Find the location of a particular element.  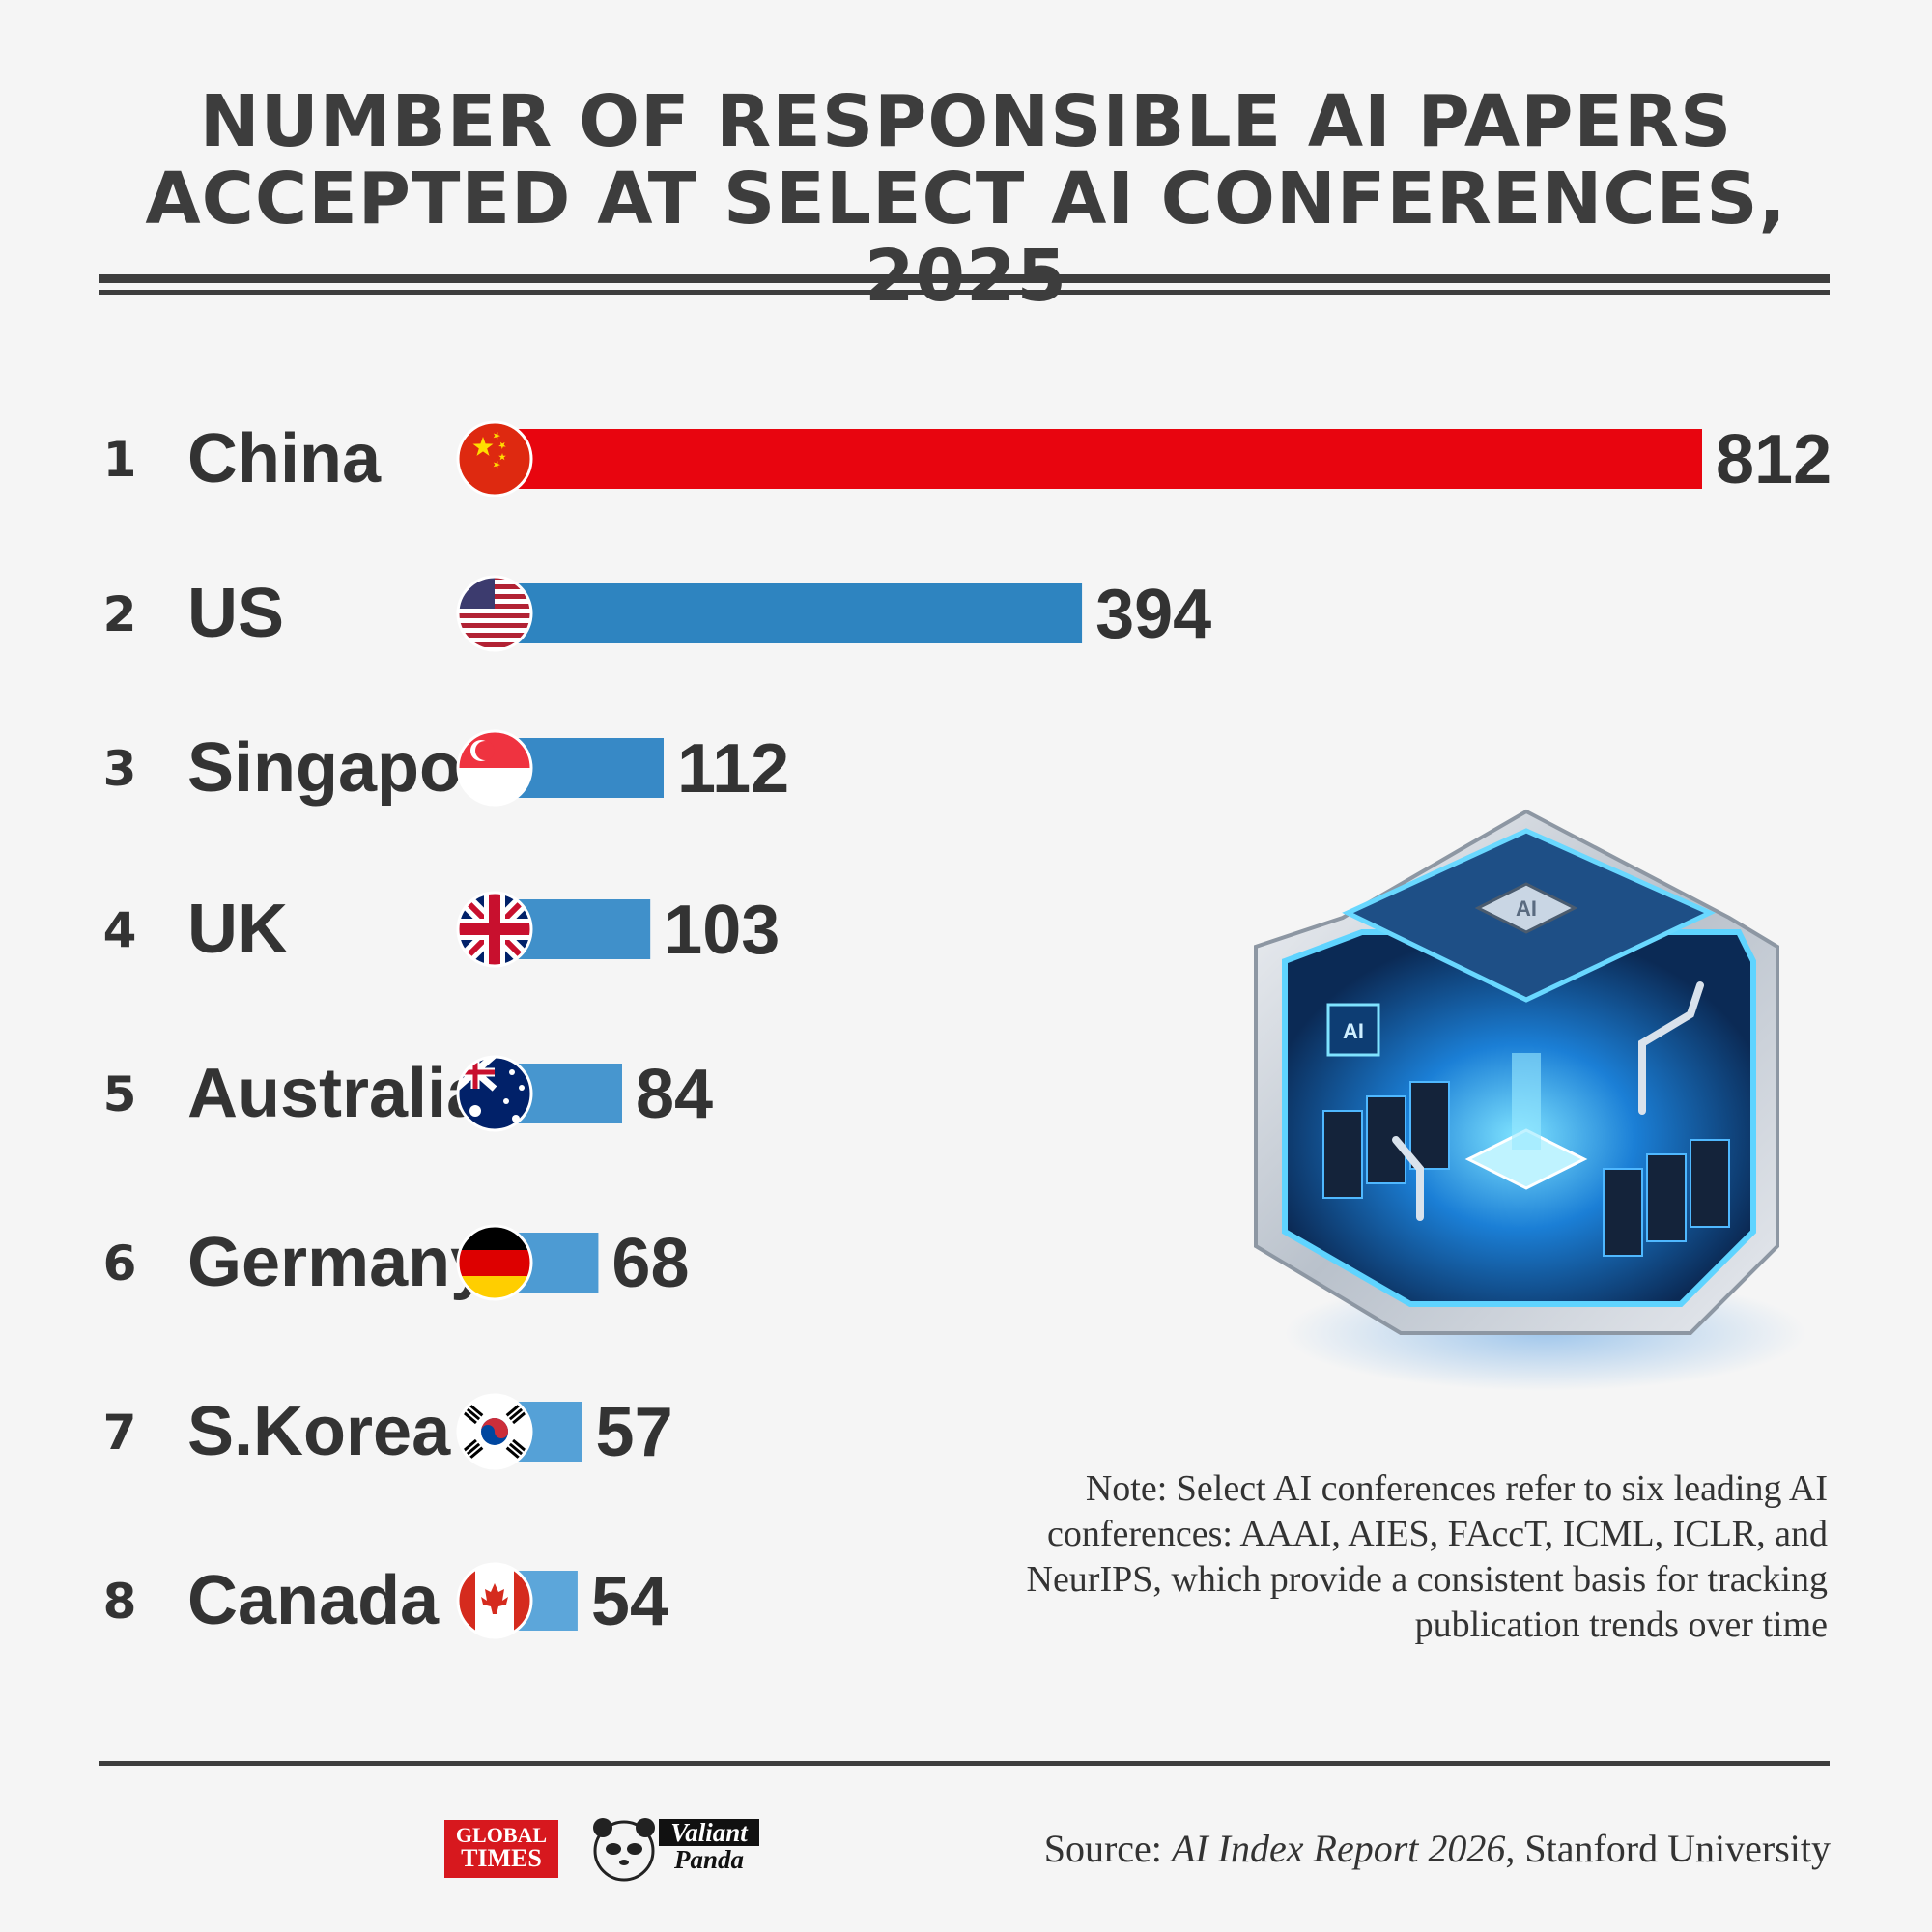

source-prefix: Source: is located at coordinates (1107, 1848).